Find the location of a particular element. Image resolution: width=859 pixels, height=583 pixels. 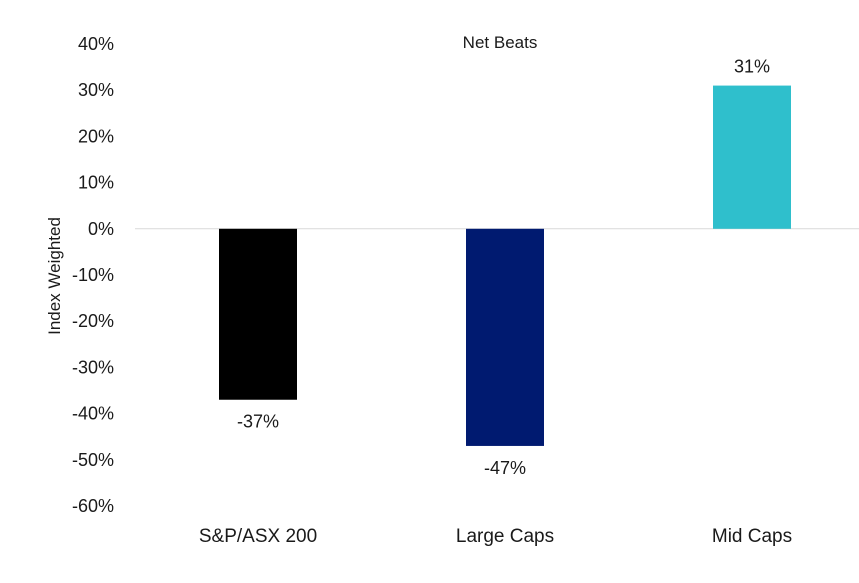

y-tick-label: -40% is located at coordinates (93, 414).